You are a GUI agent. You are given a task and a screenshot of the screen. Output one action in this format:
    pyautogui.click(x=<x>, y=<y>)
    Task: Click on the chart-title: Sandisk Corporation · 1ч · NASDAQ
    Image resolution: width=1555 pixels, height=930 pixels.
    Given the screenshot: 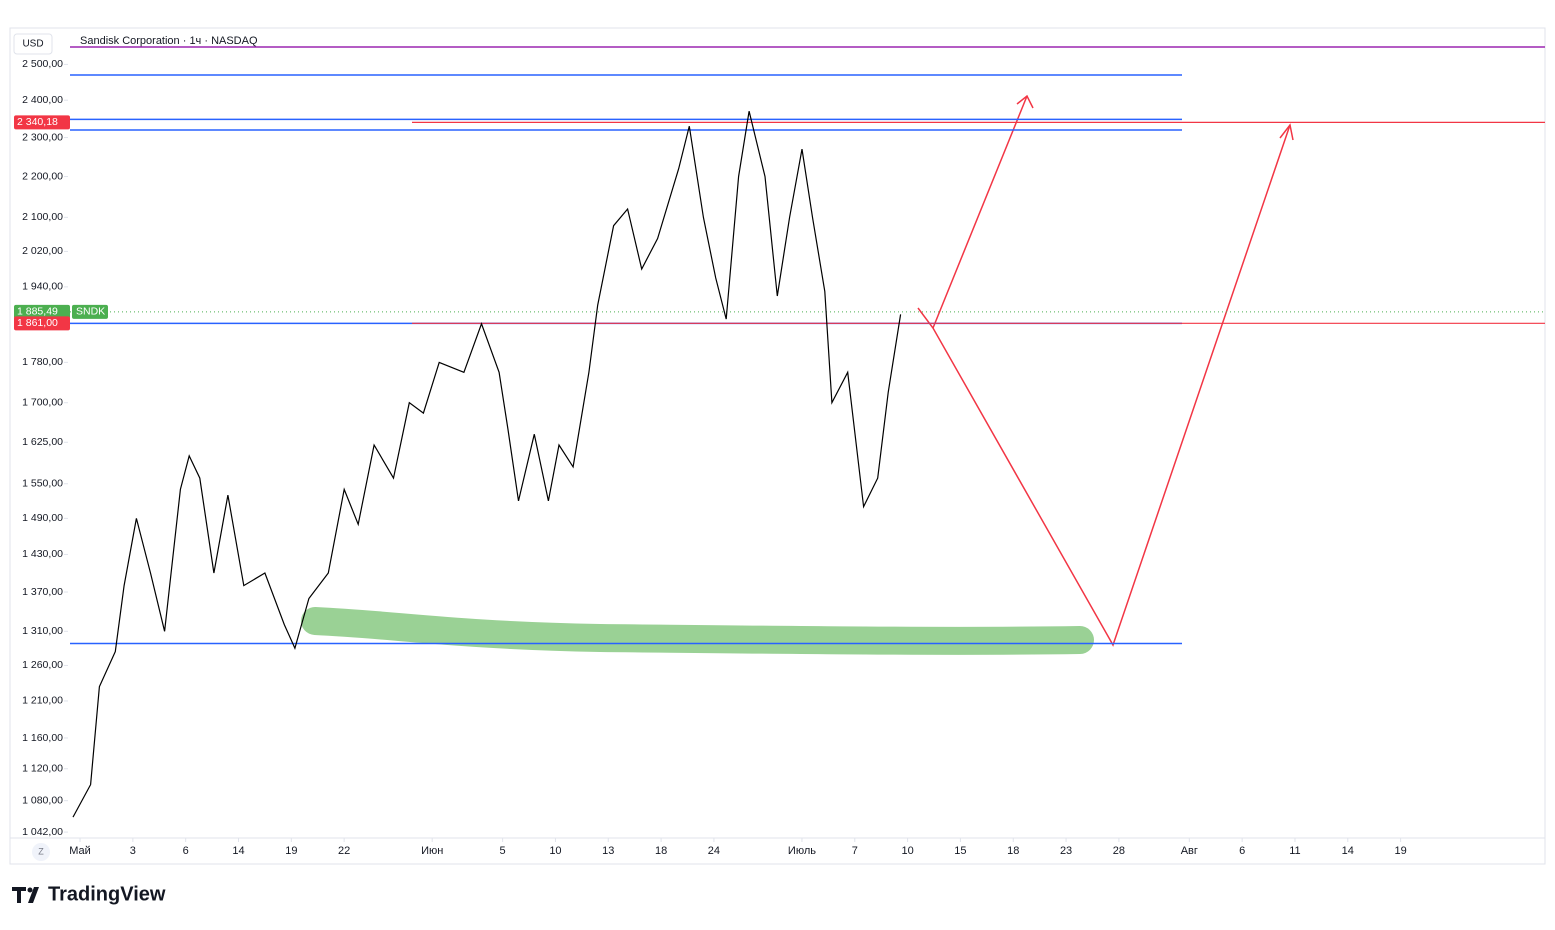 What is the action you would take?
    pyautogui.click(x=169, y=41)
    